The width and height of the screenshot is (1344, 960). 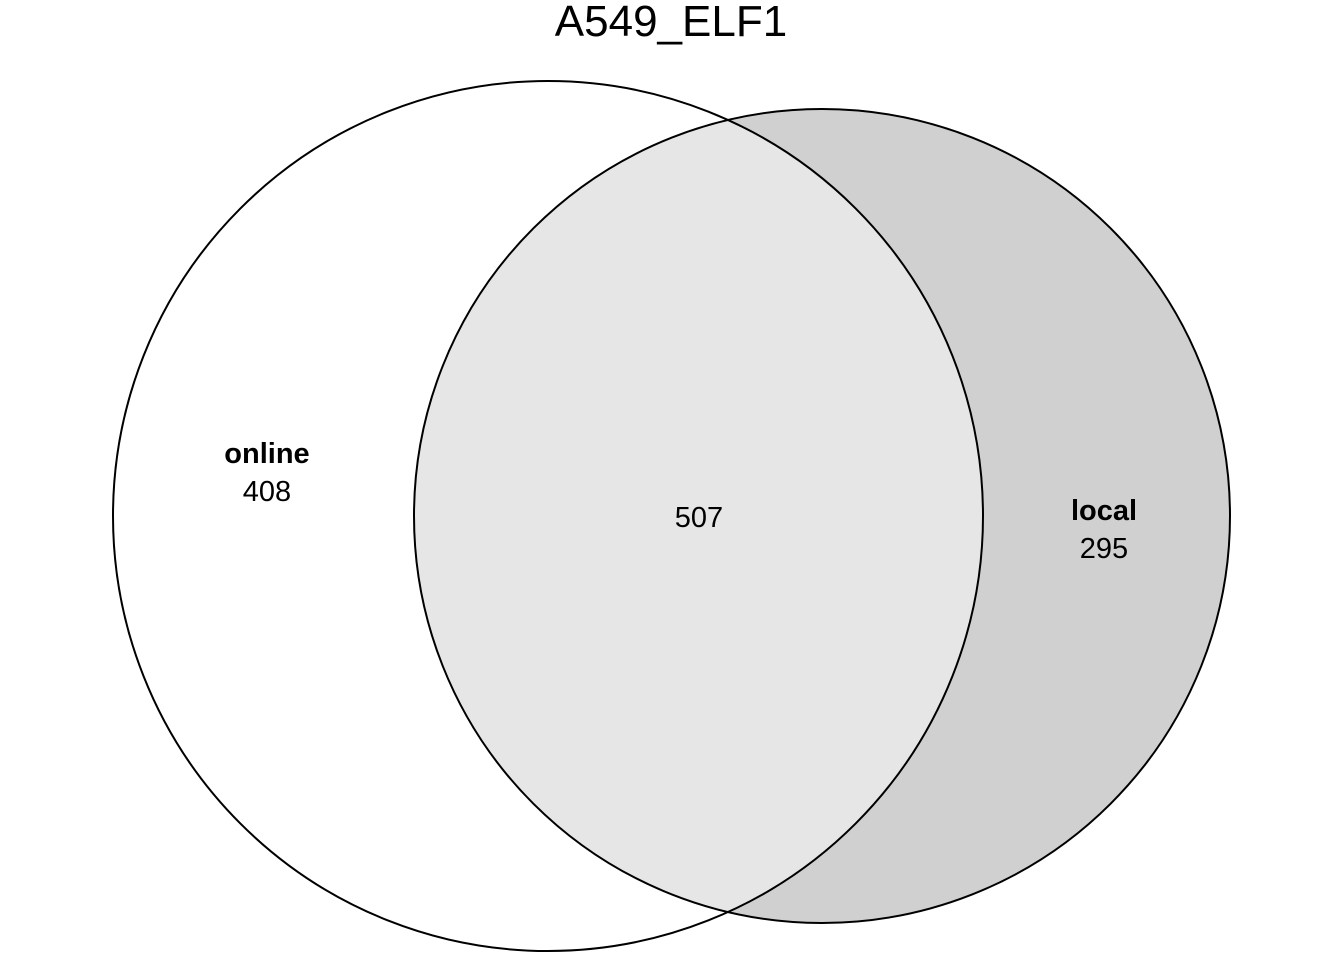 I want to click on count-local-only: 295, so click(x=1104, y=549).